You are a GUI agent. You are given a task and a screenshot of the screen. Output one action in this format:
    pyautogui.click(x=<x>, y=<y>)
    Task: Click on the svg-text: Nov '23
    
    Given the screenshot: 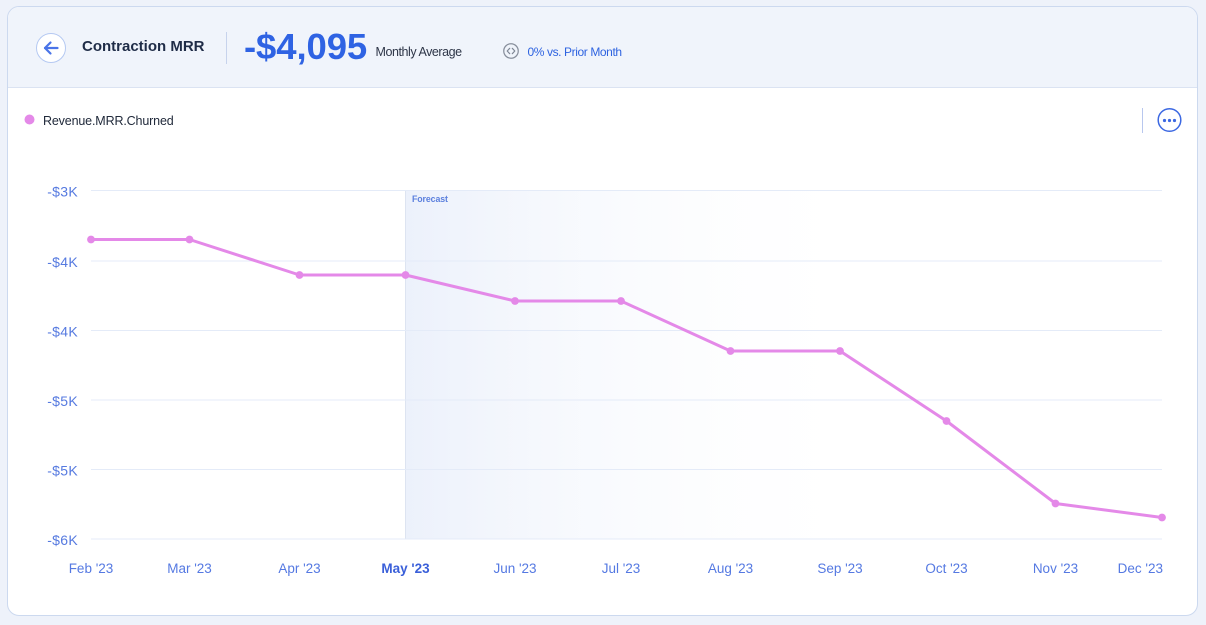 What is the action you would take?
    pyautogui.click(x=1055, y=568)
    